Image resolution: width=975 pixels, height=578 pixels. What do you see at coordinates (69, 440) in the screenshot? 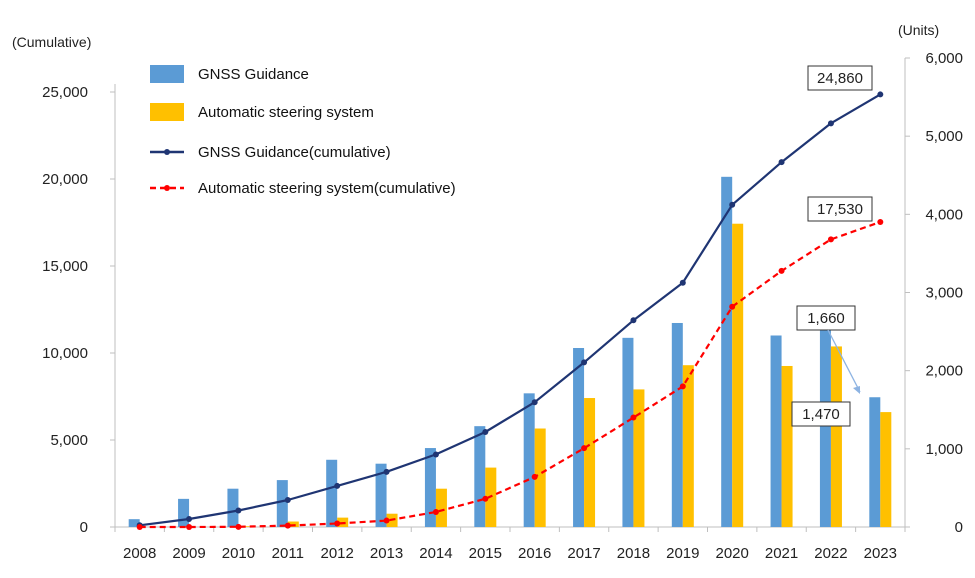
I see `left-tick-label: 5,000` at bounding box center [69, 440].